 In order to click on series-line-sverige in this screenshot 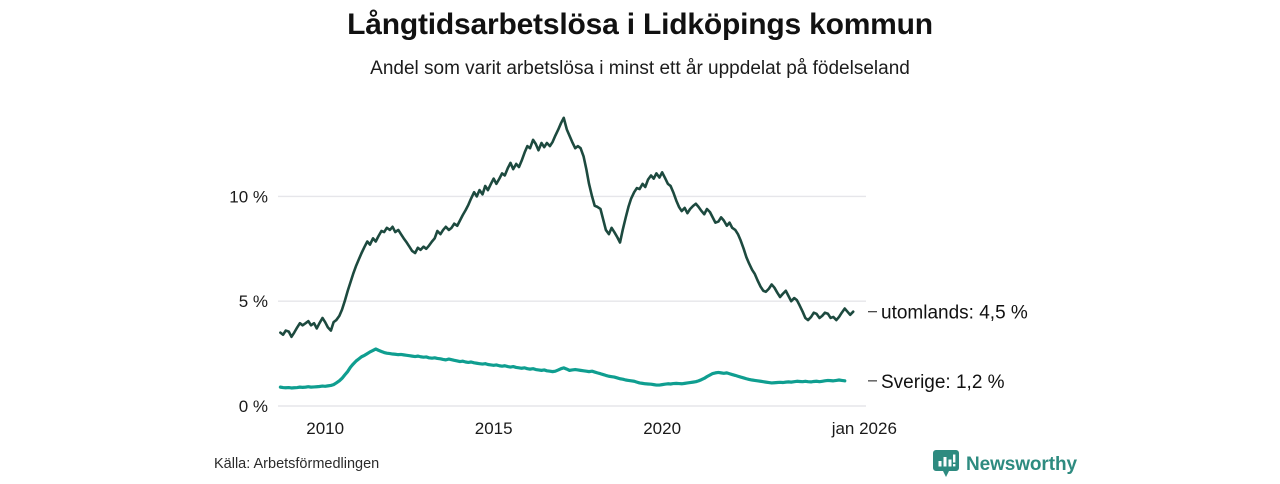, I will do `click(562, 368)`.